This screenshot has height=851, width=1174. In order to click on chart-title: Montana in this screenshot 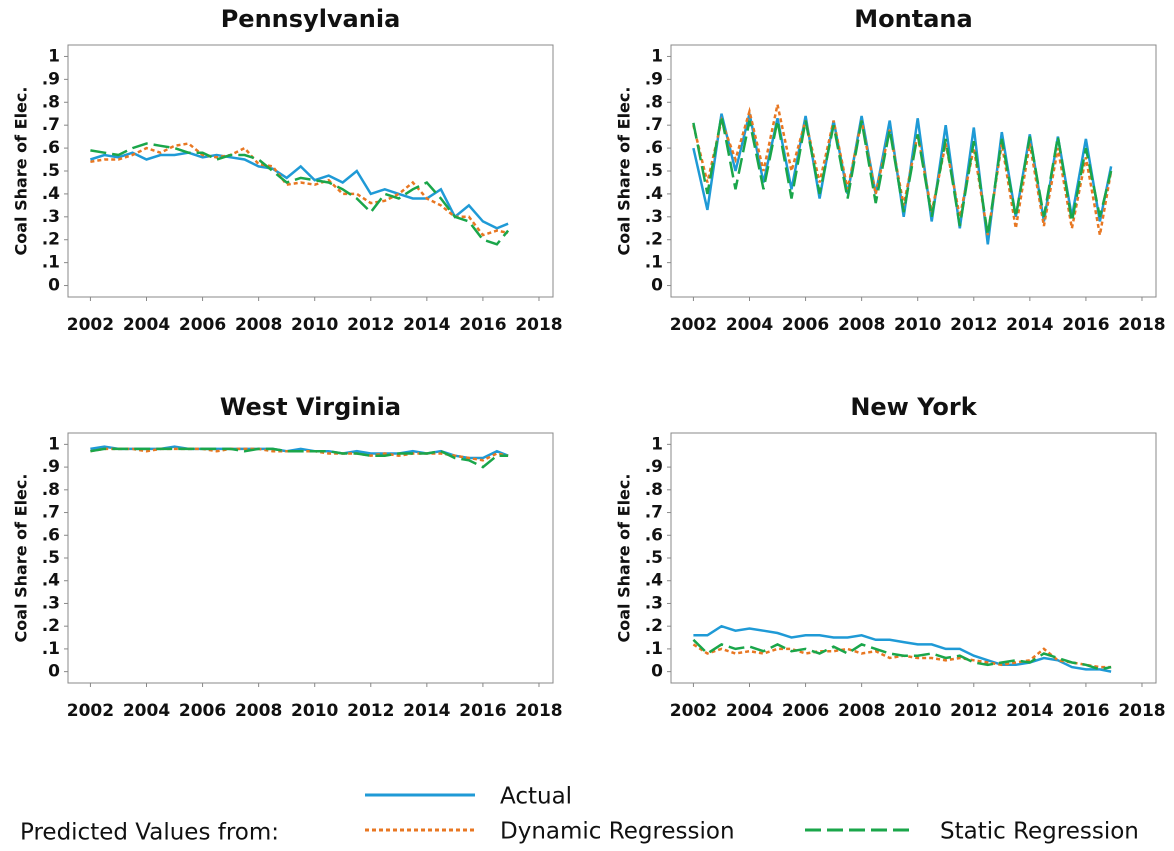, I will do `click(913, 19)`.